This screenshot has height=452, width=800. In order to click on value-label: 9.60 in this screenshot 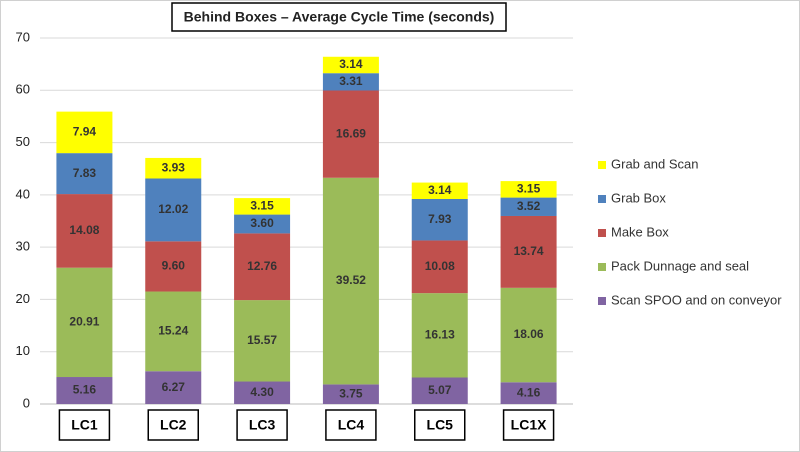, I will do `click(174, 266)`.